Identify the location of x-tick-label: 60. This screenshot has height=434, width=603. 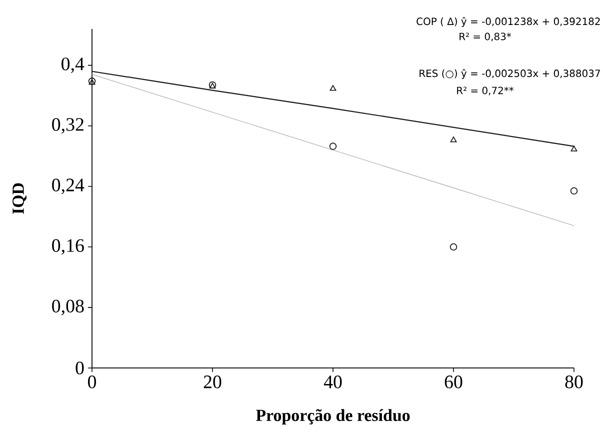
(453, 382).